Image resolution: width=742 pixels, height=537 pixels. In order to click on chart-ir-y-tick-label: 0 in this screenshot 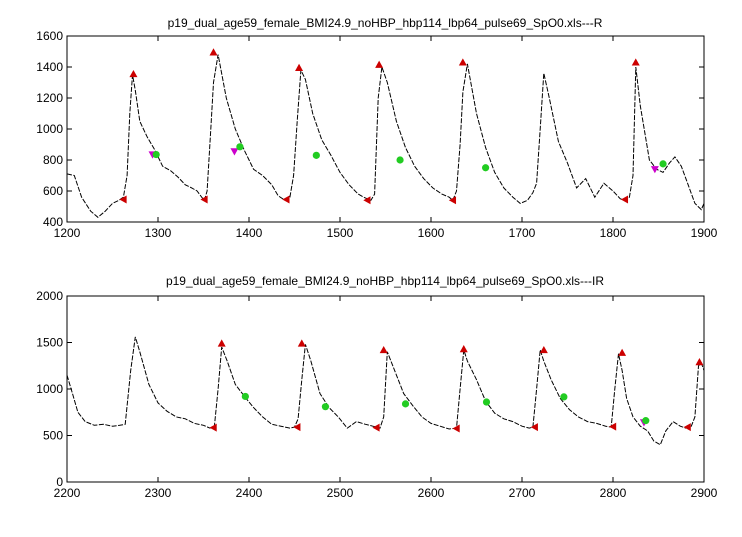, I will do `click(59, 482)`.